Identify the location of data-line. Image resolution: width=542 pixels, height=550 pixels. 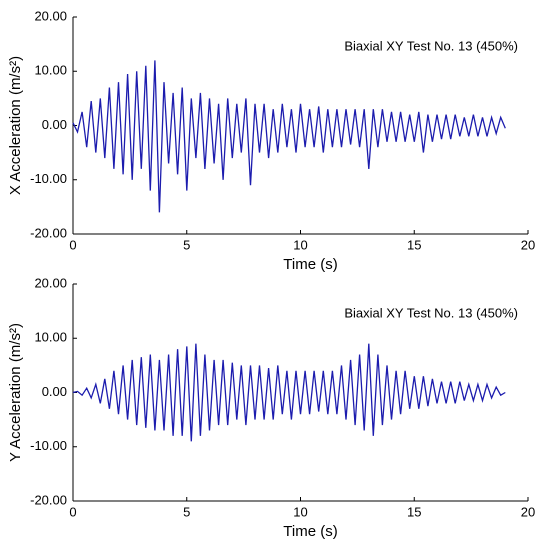
(289, 392).